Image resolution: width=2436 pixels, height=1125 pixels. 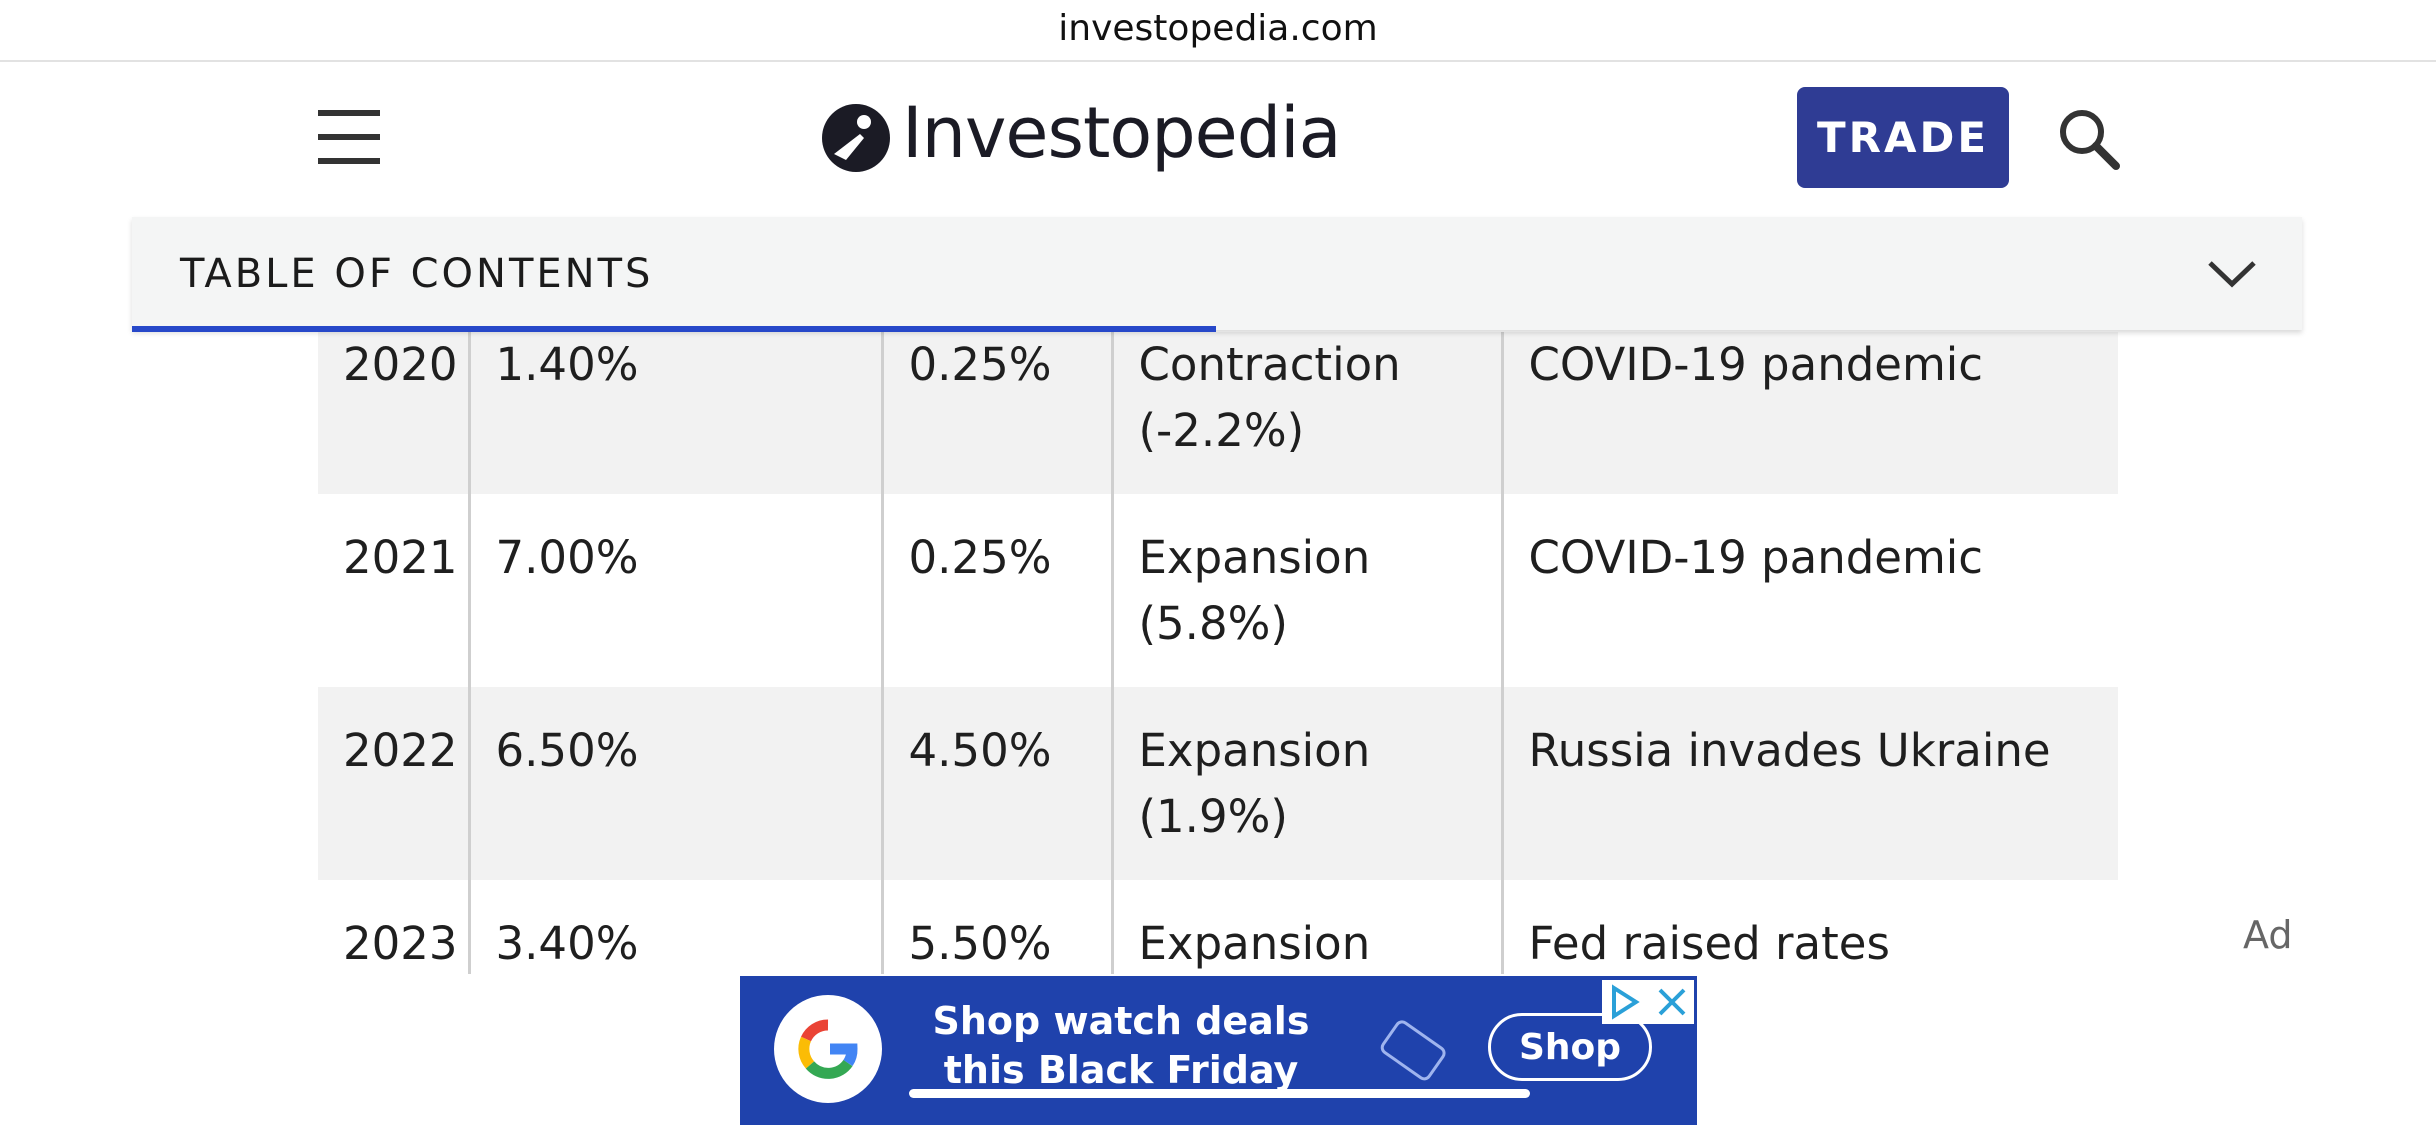 I want to click on table-row: 2023 3.40% 5.50% Expansion Fed raised rates, so click(x=1218, y=927).